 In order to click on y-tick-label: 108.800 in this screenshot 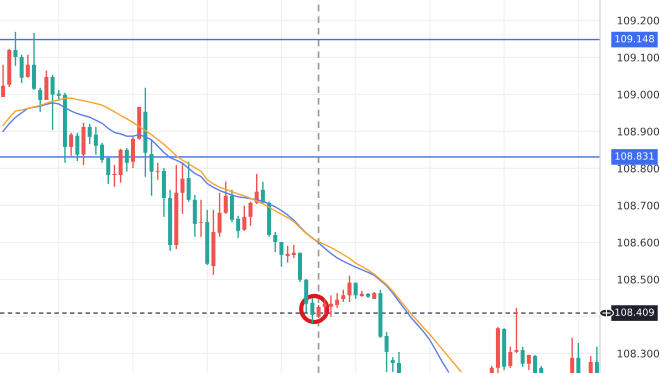, I will do `click(639, 168)`.